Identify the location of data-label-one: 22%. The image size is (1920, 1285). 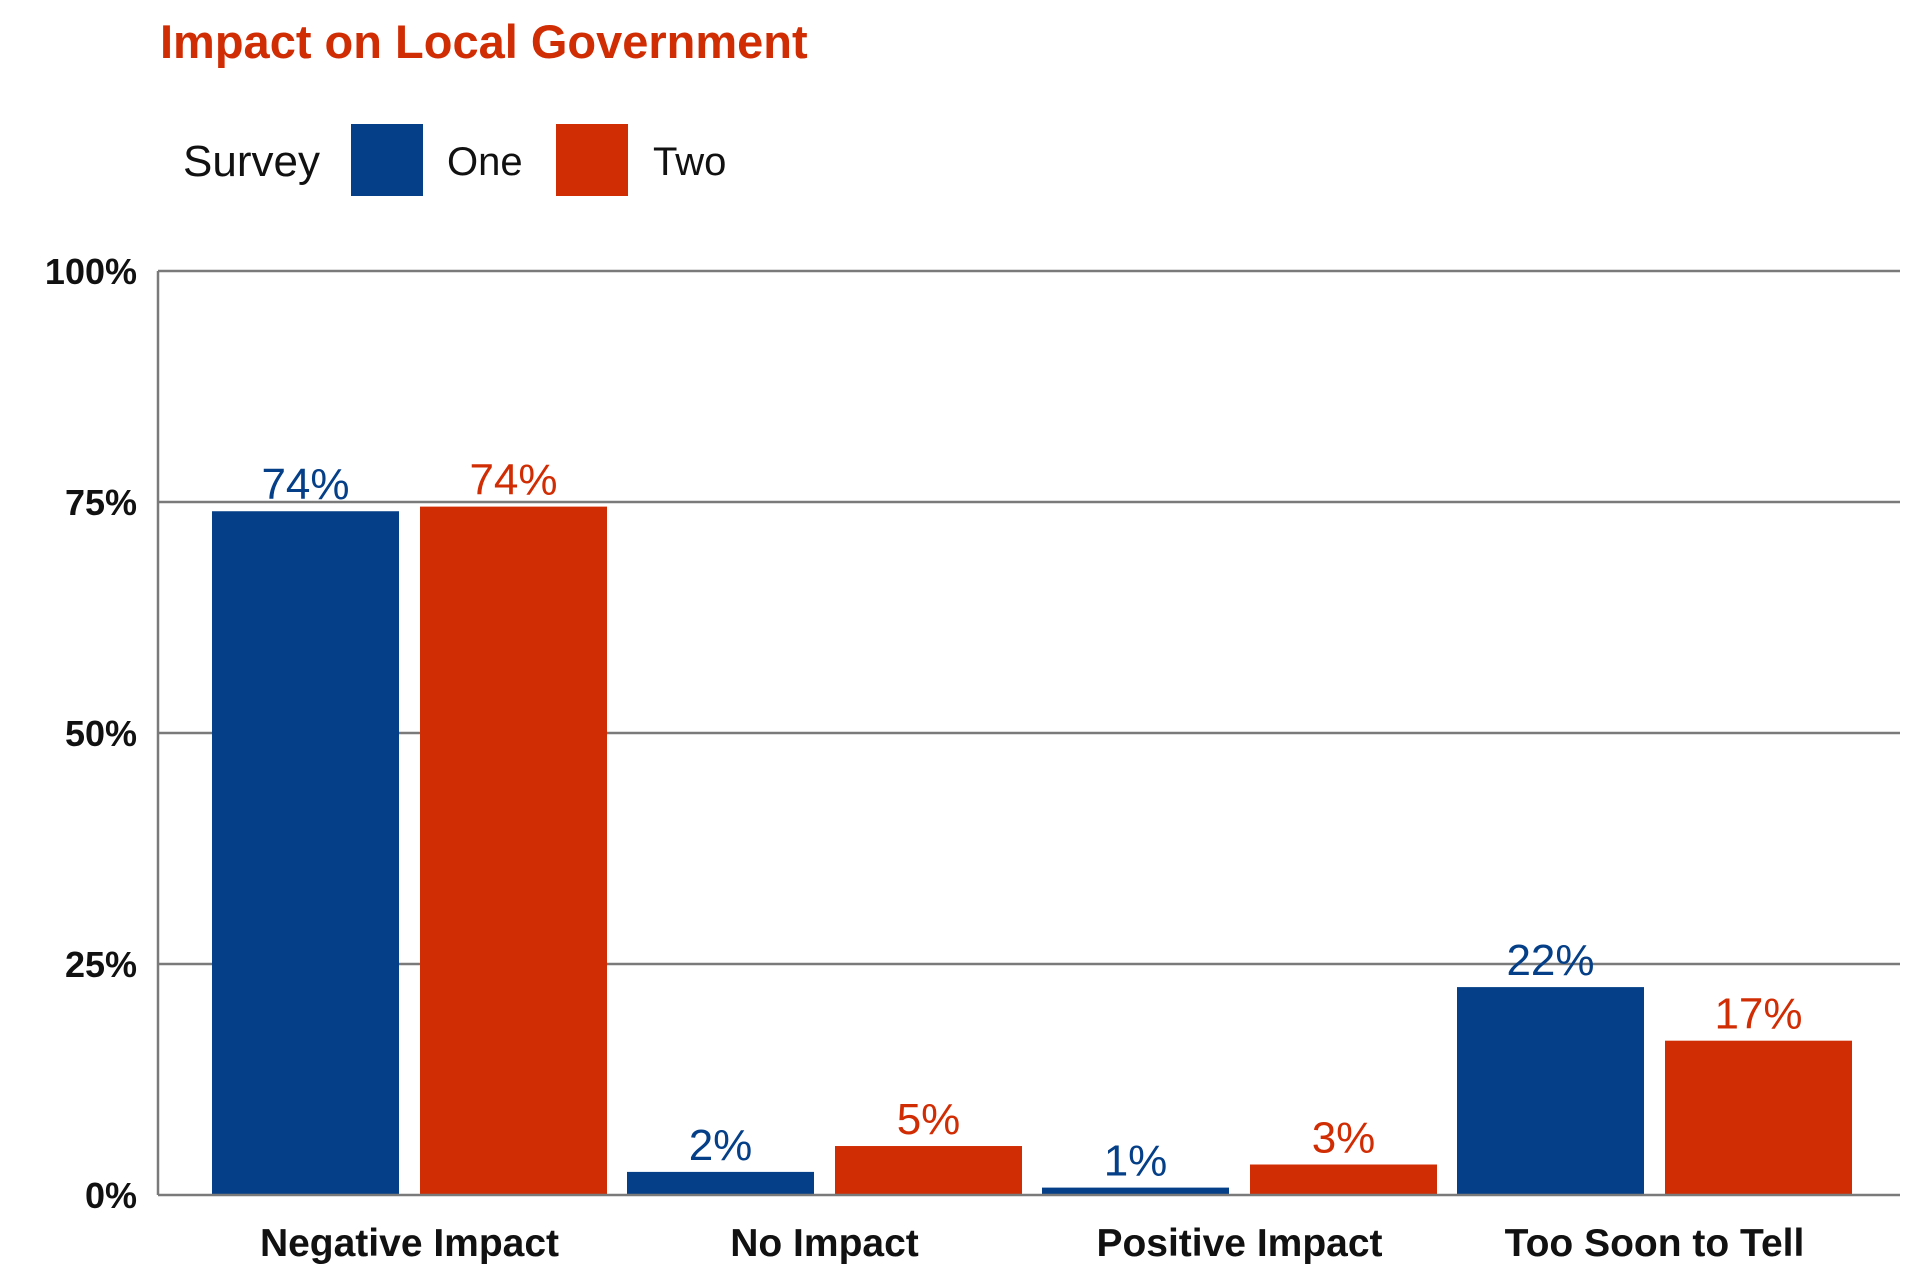
(1550, 960).